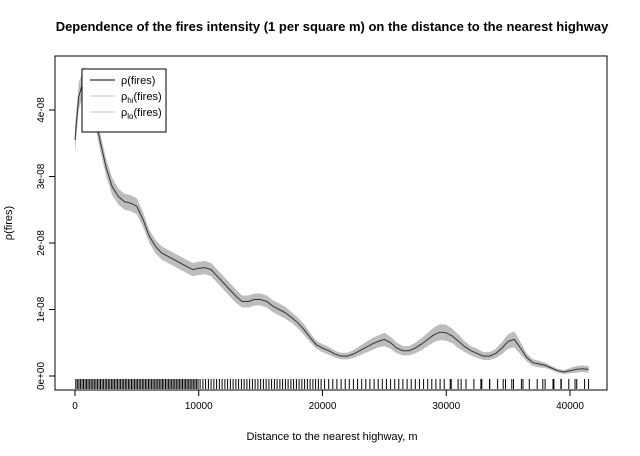 The height and width of the screenshot is (456, 640). What do you see at coordinates (332, 384) in the screenshot?
I see `rug-layer` at bounding box center [332, 384].